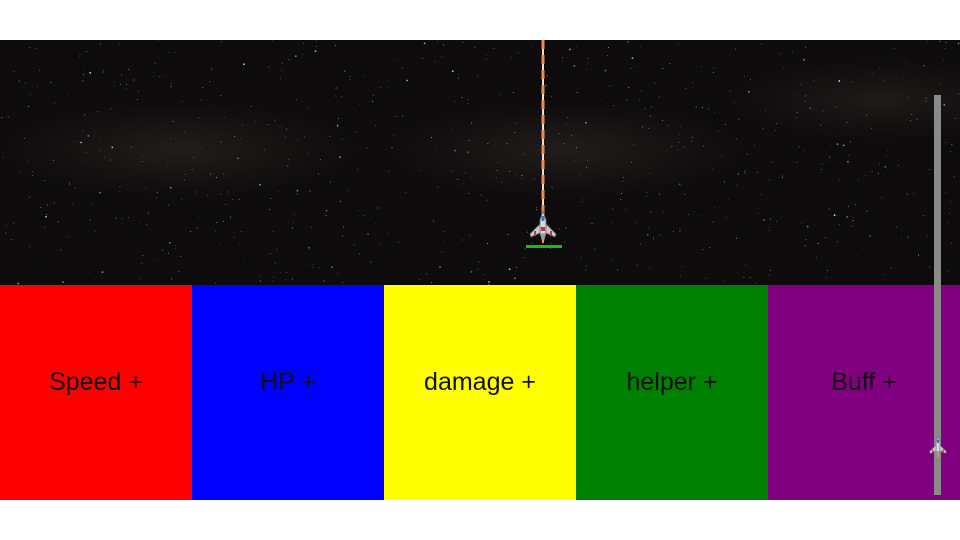 The height and width of the screenshot is (540, 960). Describe the element at coordinates (672, 392) in the screenshot. I see `helper-upgrade-button: helper +` at that location.